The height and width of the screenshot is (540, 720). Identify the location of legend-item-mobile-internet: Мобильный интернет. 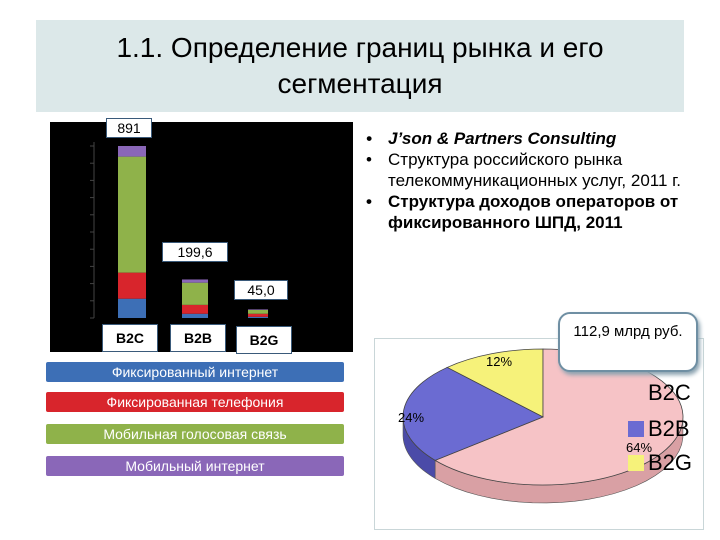
(195, 466).